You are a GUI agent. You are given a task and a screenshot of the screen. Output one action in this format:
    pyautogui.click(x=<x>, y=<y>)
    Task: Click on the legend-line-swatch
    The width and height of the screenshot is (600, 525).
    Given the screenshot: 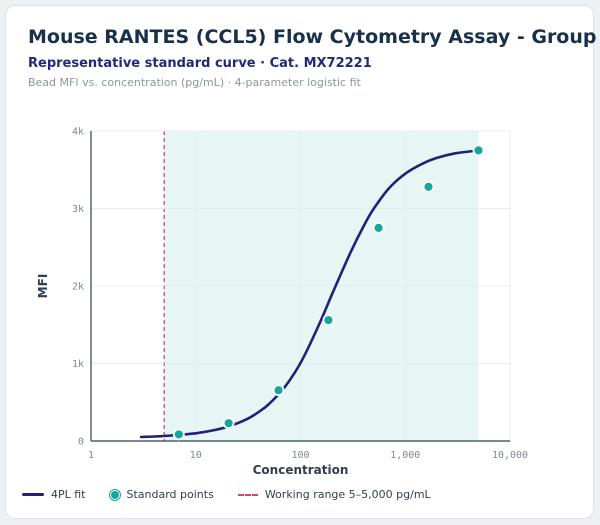 What is the action you would take?
    pyautogui.click(x=33, y=494)
    